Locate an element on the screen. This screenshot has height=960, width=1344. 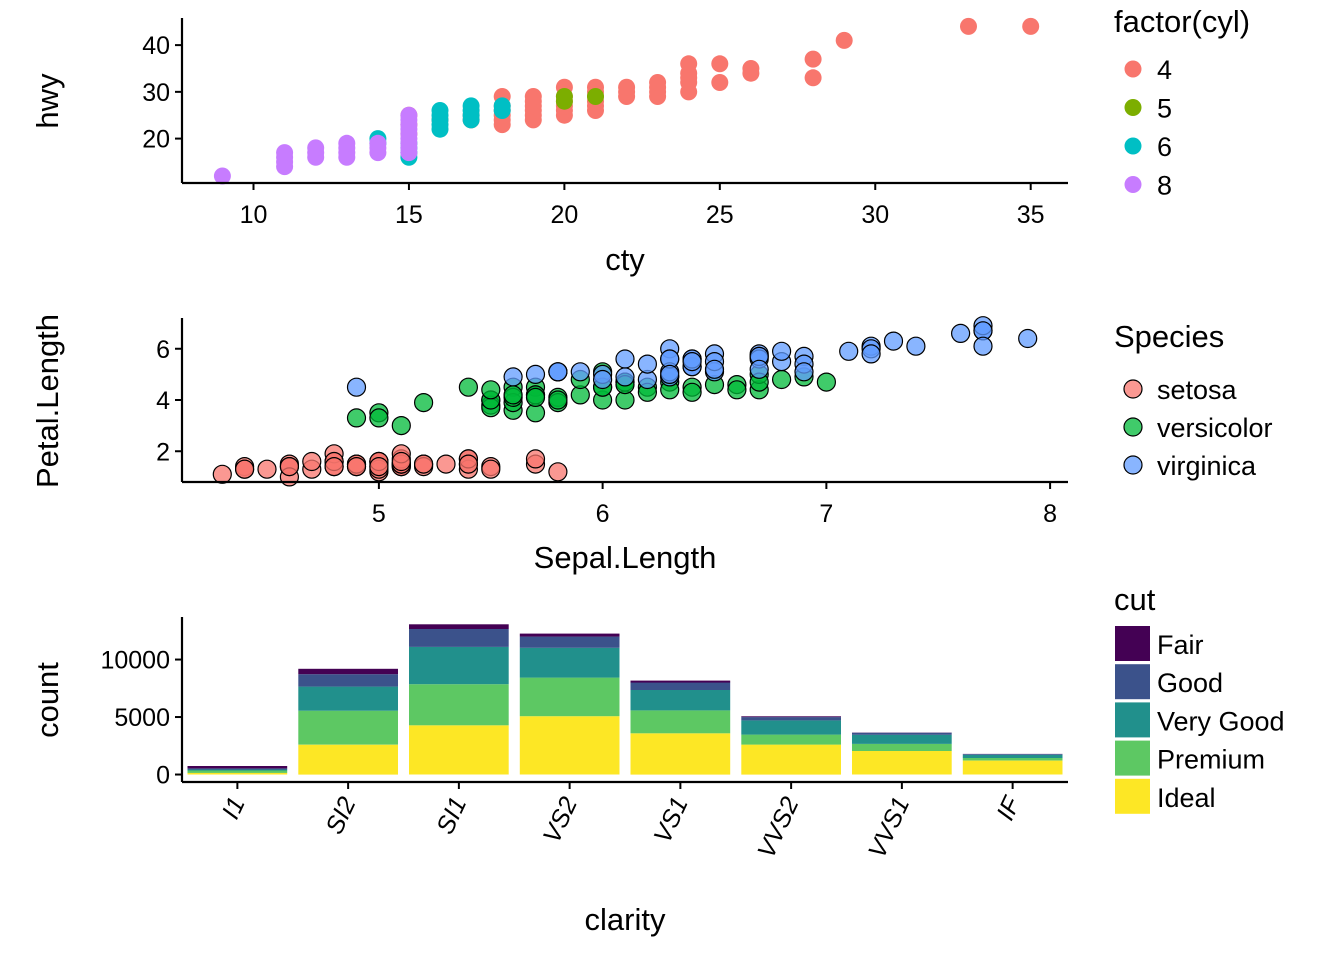
legend-label-virginica: virginica is located at coordinates (1207, 466).